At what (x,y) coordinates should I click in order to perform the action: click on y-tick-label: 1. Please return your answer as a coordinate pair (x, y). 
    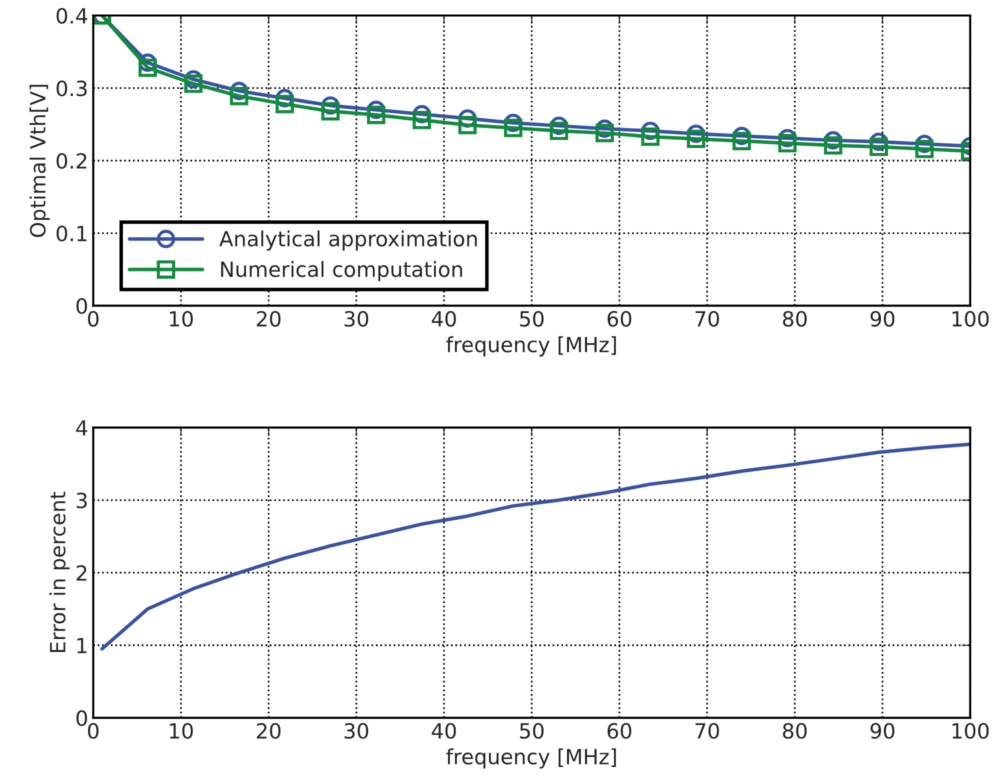
    Looking at the image, I should click on (81, 646).